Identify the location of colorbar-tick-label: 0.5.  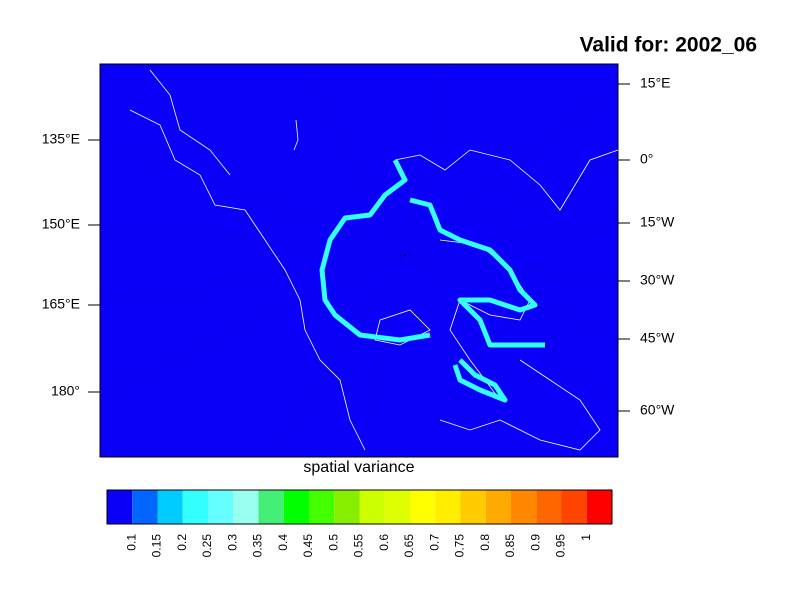
(333, 542).